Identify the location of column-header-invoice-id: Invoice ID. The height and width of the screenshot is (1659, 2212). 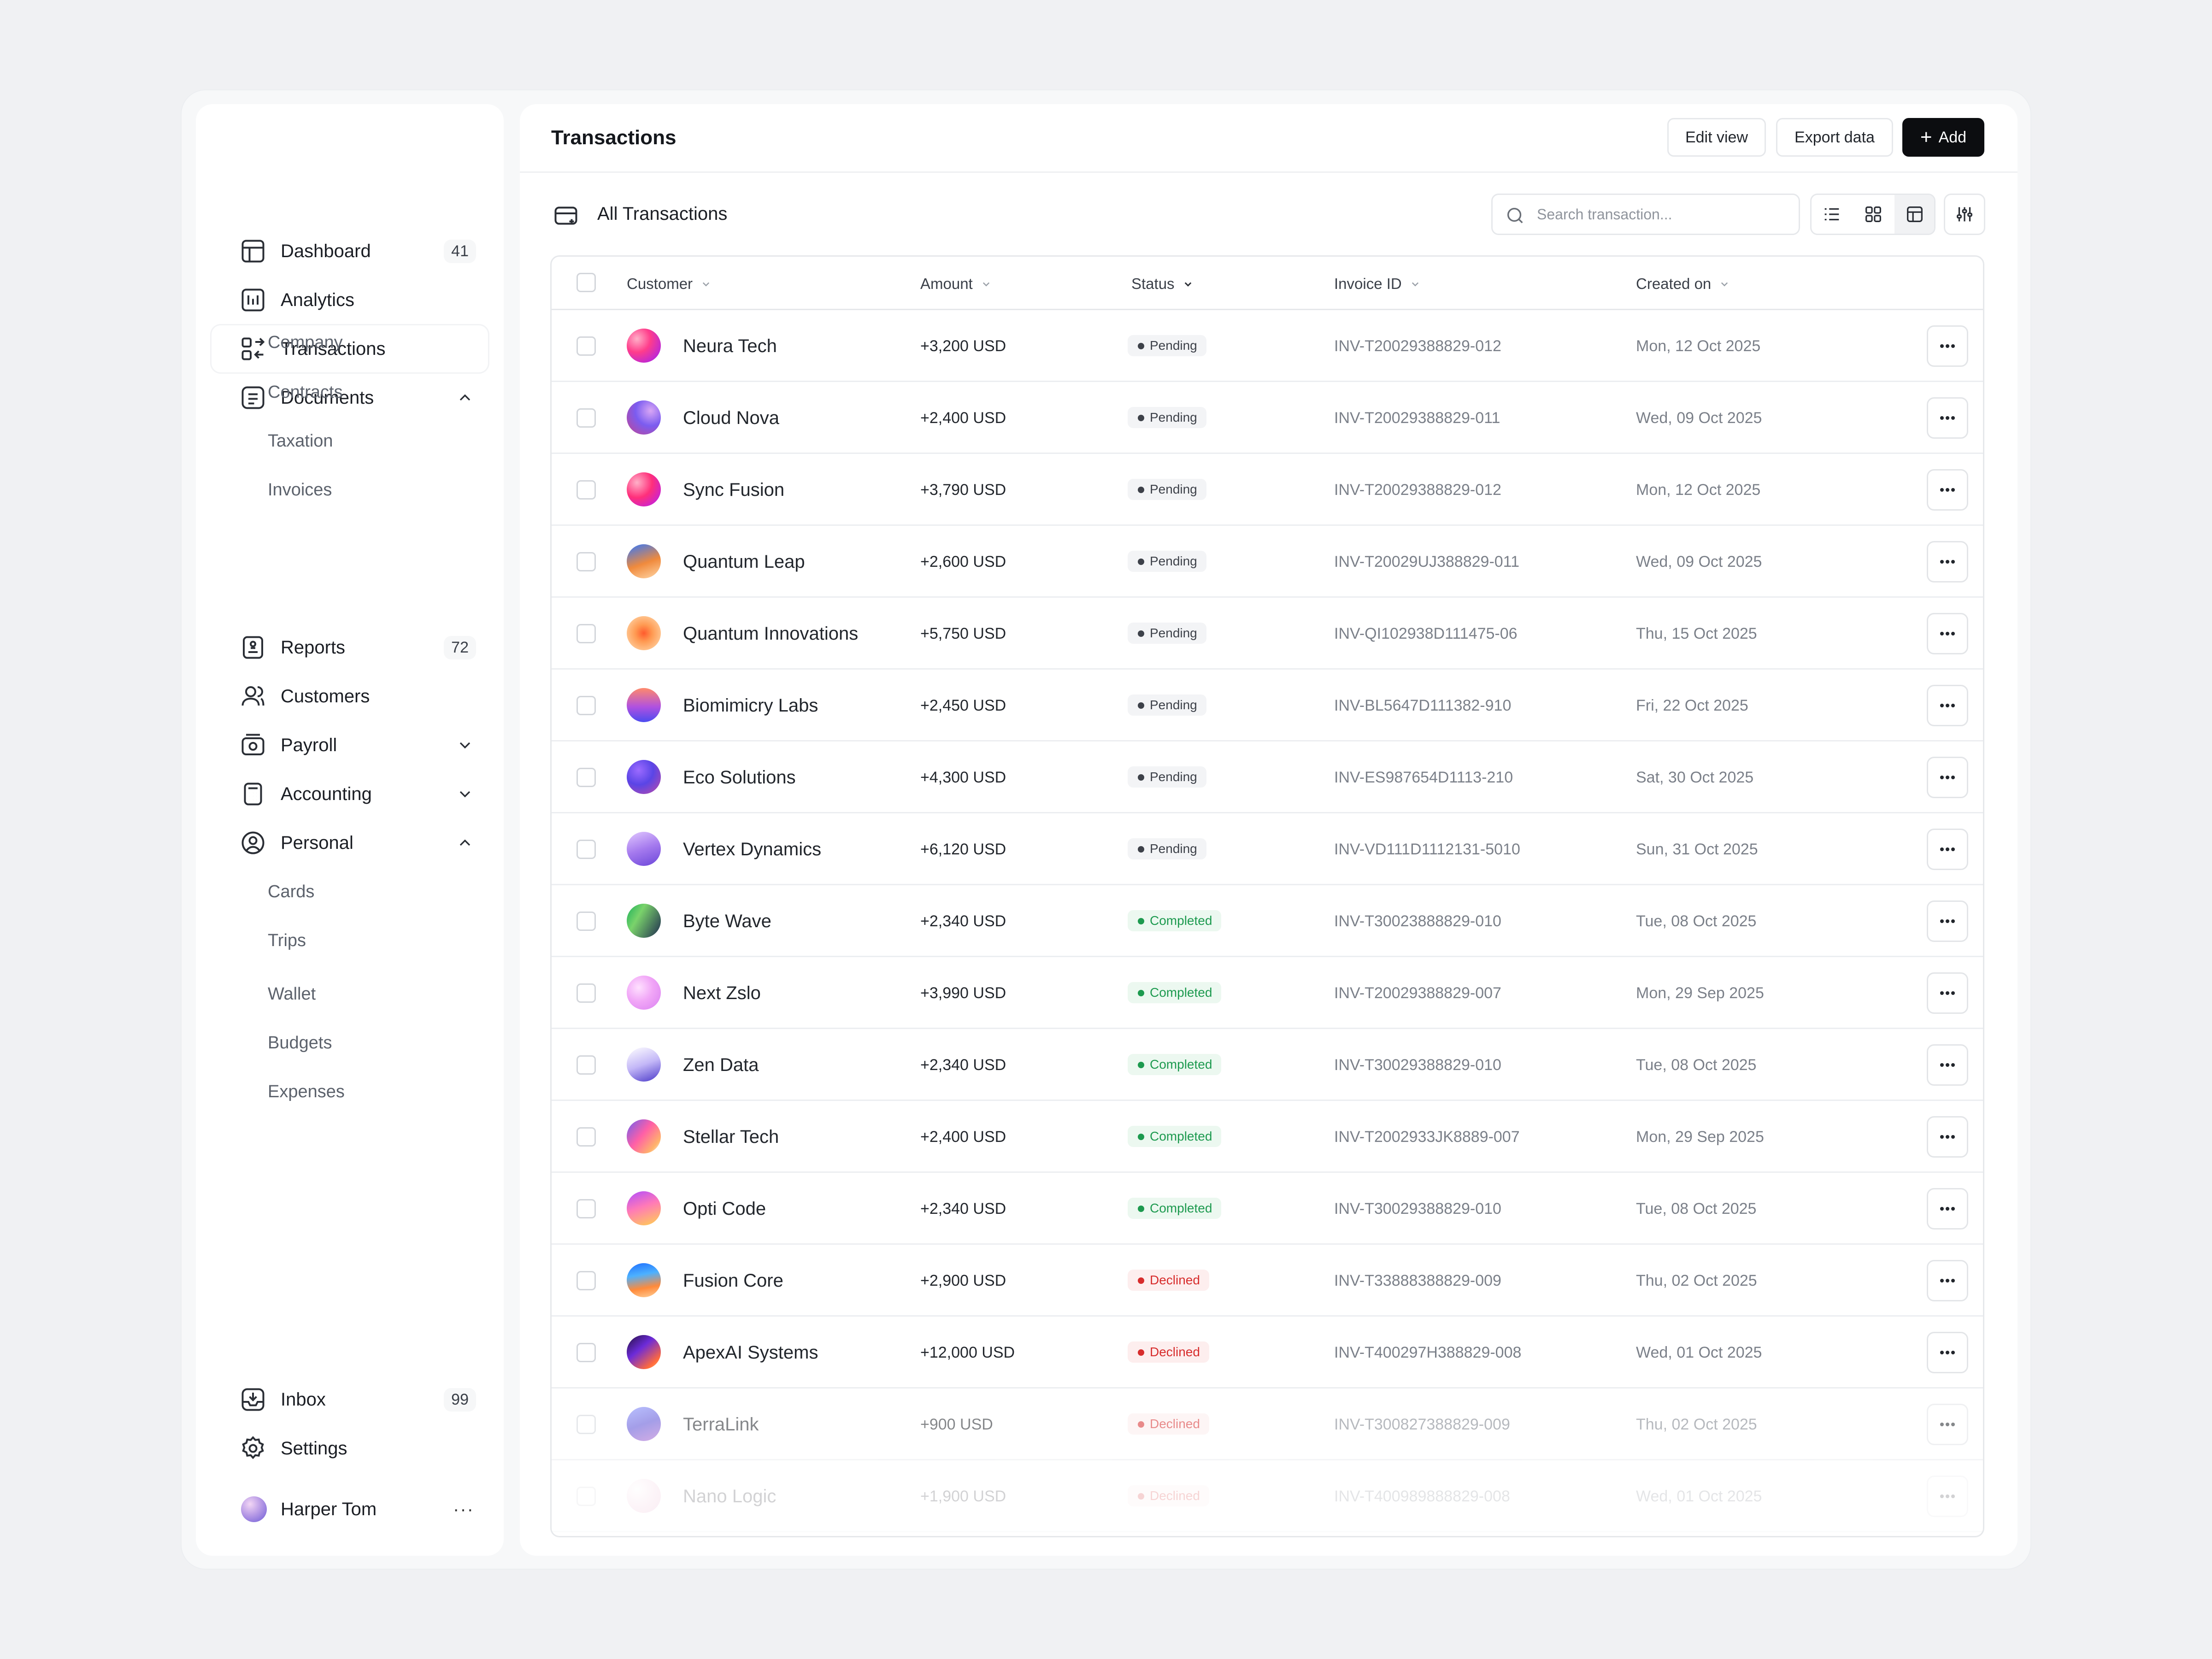
(1378, 284).